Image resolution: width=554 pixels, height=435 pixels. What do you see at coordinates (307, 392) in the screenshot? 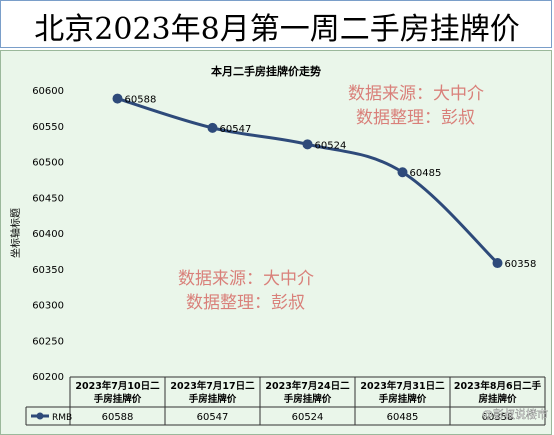
I see `category-label: 2023年7月24日二手房挂牌价` at bounding box center [307, 392].